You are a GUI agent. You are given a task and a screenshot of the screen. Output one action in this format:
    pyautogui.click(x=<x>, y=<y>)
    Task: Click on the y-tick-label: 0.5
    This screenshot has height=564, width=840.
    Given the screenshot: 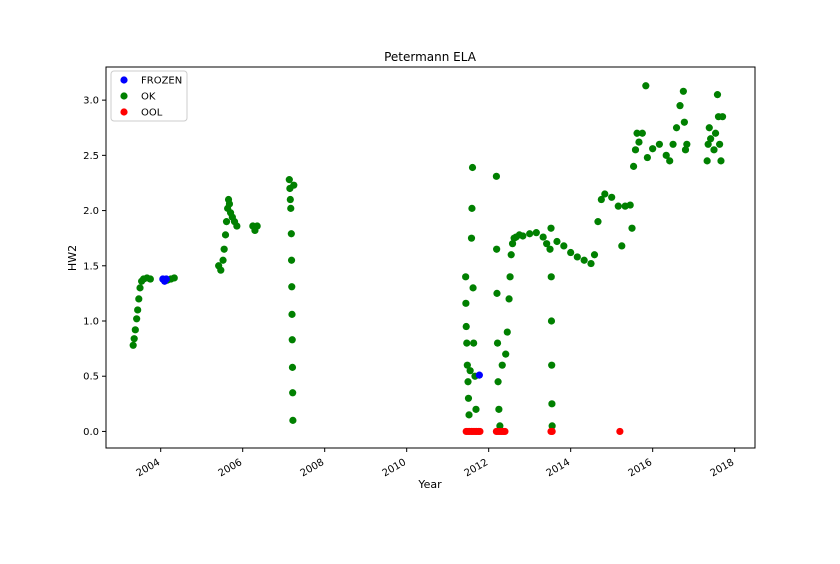 What is the action you would take?
    pyautogui.click(x=91, y=377)
    